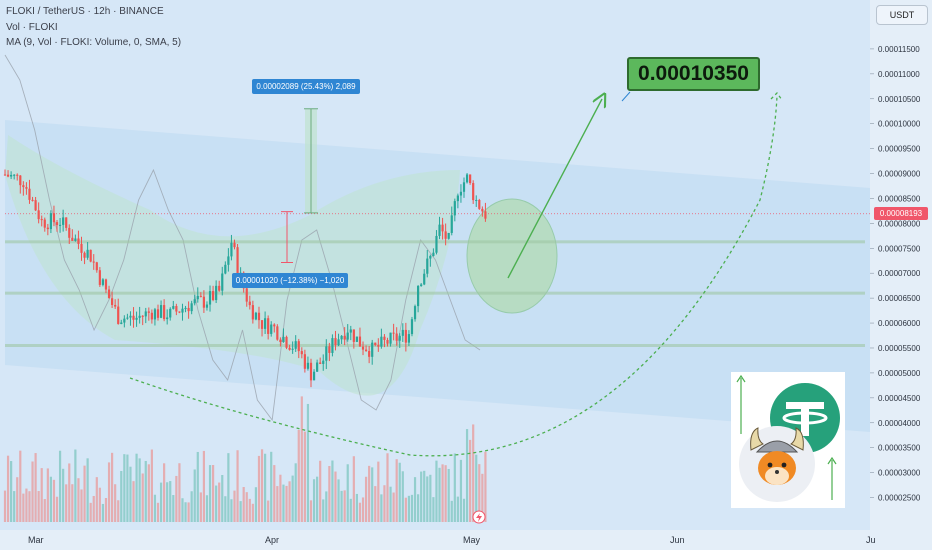 The image size is (932, 550). I want to click on time-axis-bg, so click(466, 540).